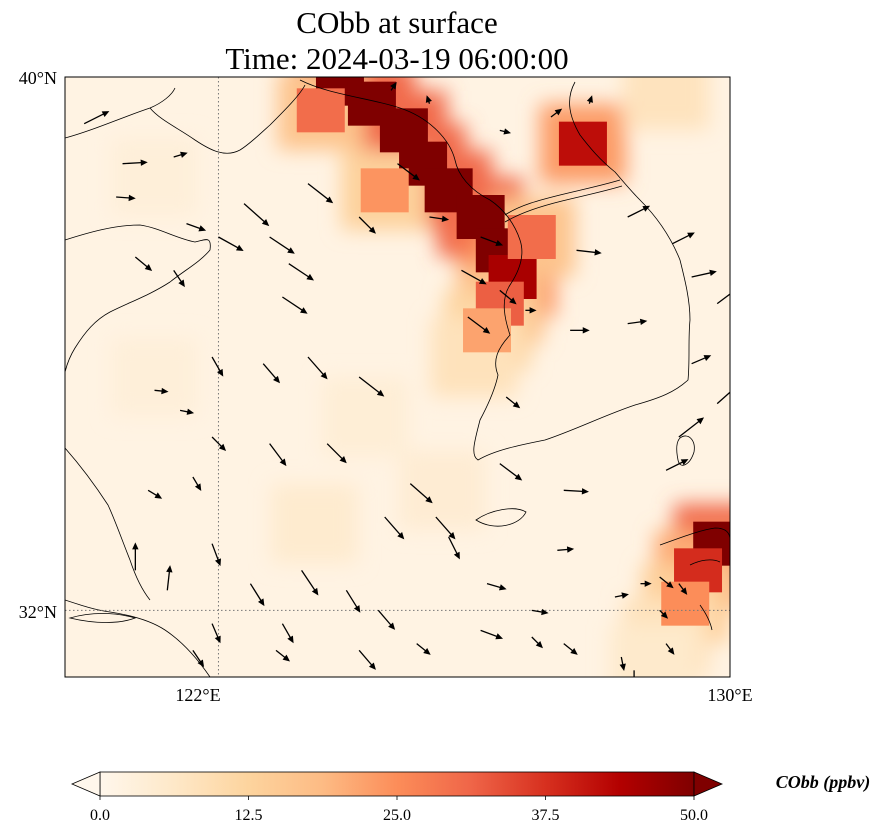 The image size is (887, 836). What do you see at coordinates (396, 58) in the screenshot?
I see `chart-title-line-2: Time: 2024-03-19 06:00:00` at bounding box center [396, 58].